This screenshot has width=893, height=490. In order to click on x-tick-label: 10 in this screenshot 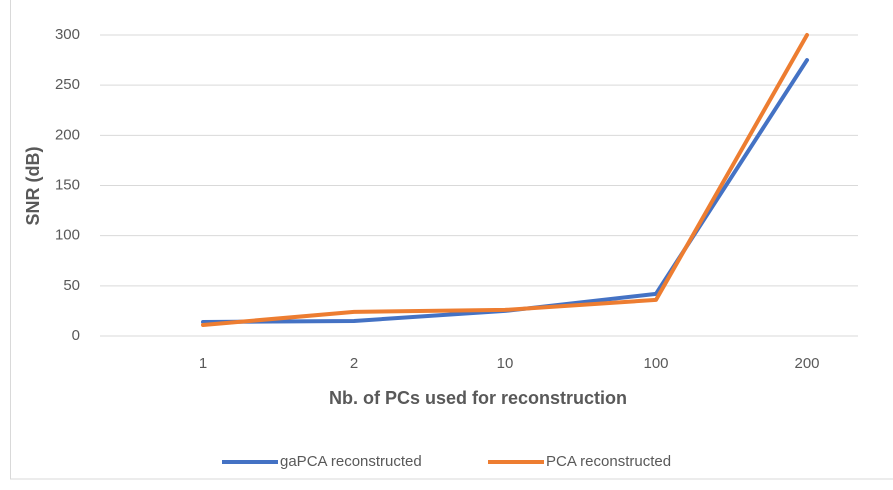, I will do `click(505, 363)`.